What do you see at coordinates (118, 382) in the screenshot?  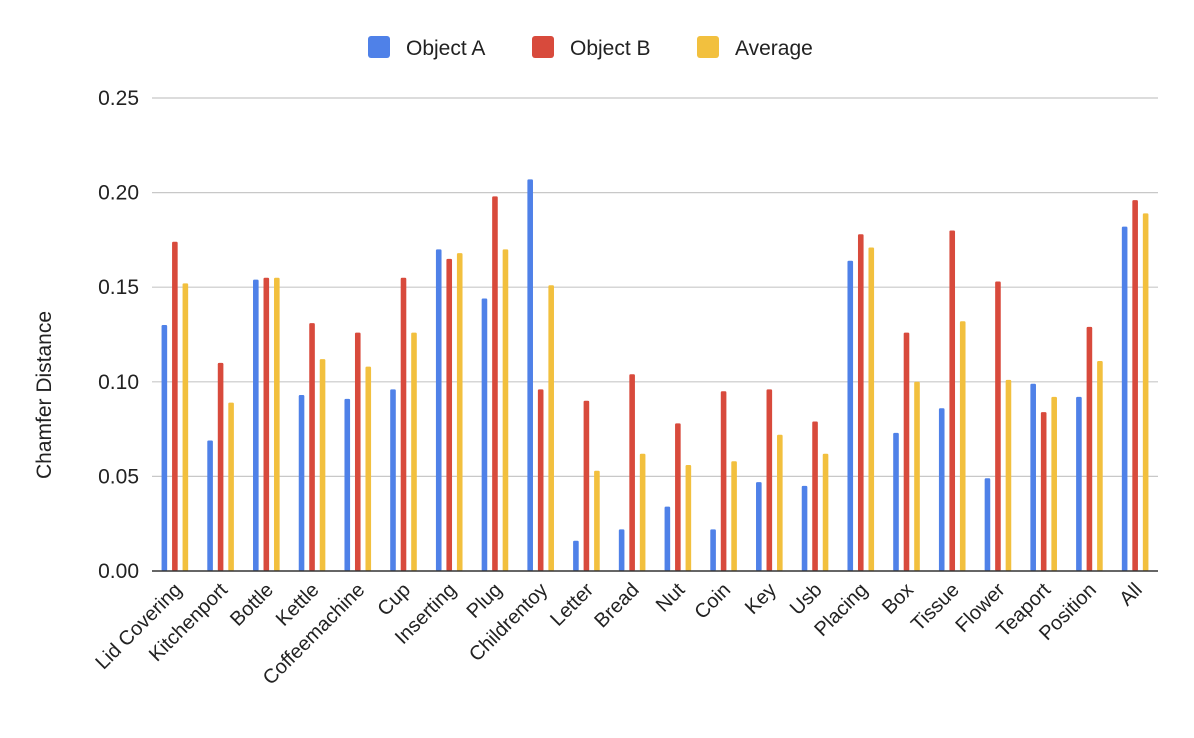 I see `y-tick-label: 0.10` at bounding box center [118, 382].